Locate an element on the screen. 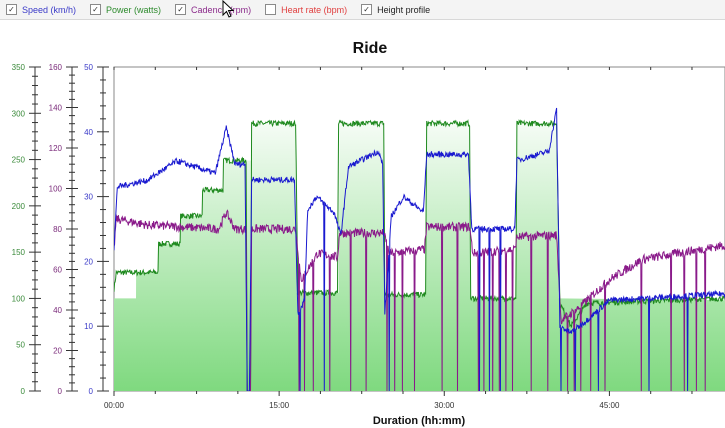 This screenshot has height=428, width=725. toggle-speed-checkbox: ✓ Speed (km/h) is located at coordinates (41, 9).